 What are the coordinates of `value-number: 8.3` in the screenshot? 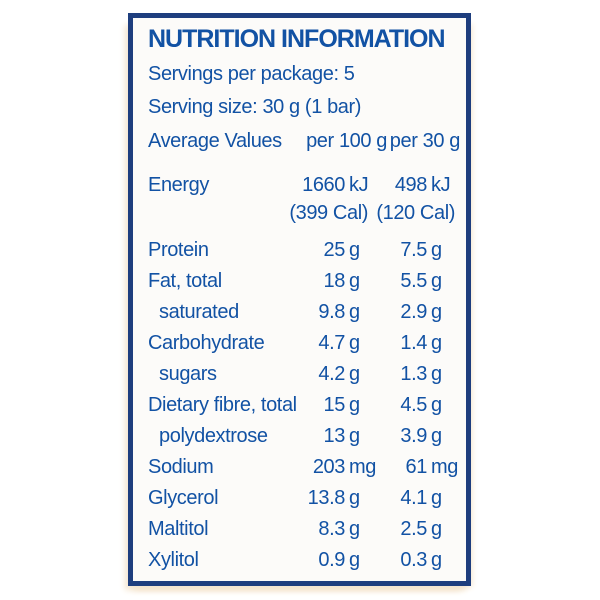 It's located at (331, 529).